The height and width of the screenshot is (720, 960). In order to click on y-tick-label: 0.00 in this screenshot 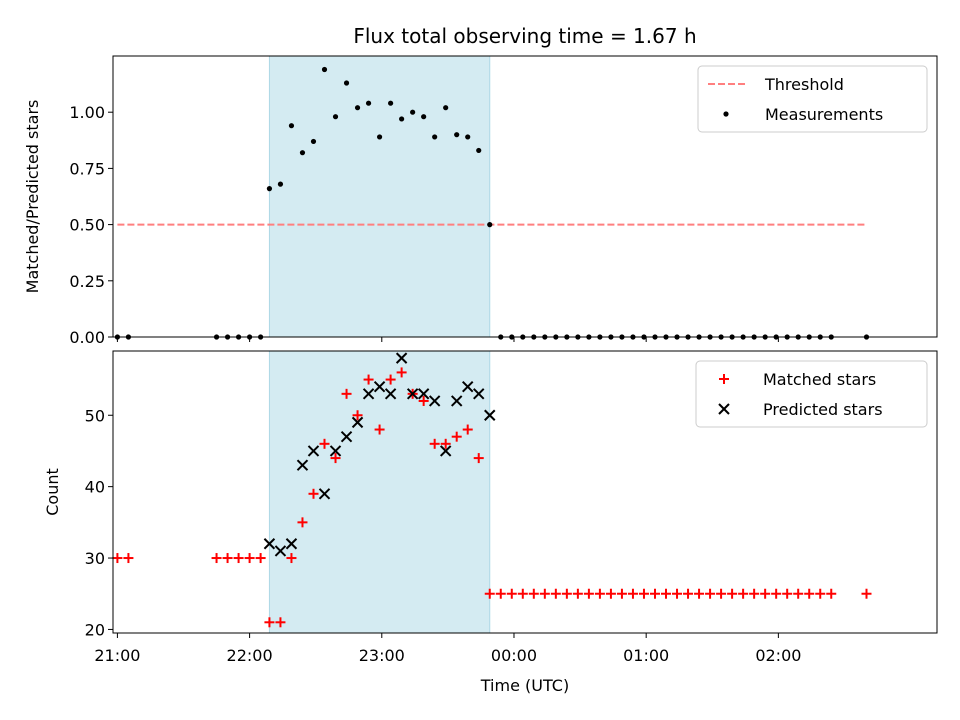, I will do `click(87, 337)`.